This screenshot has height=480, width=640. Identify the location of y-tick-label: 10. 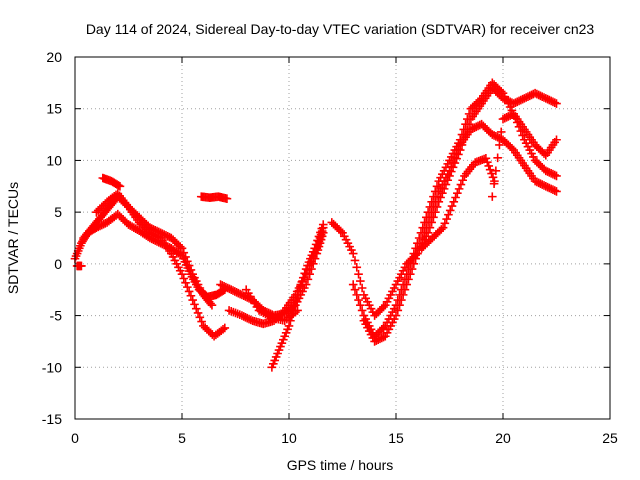
(54, 160).